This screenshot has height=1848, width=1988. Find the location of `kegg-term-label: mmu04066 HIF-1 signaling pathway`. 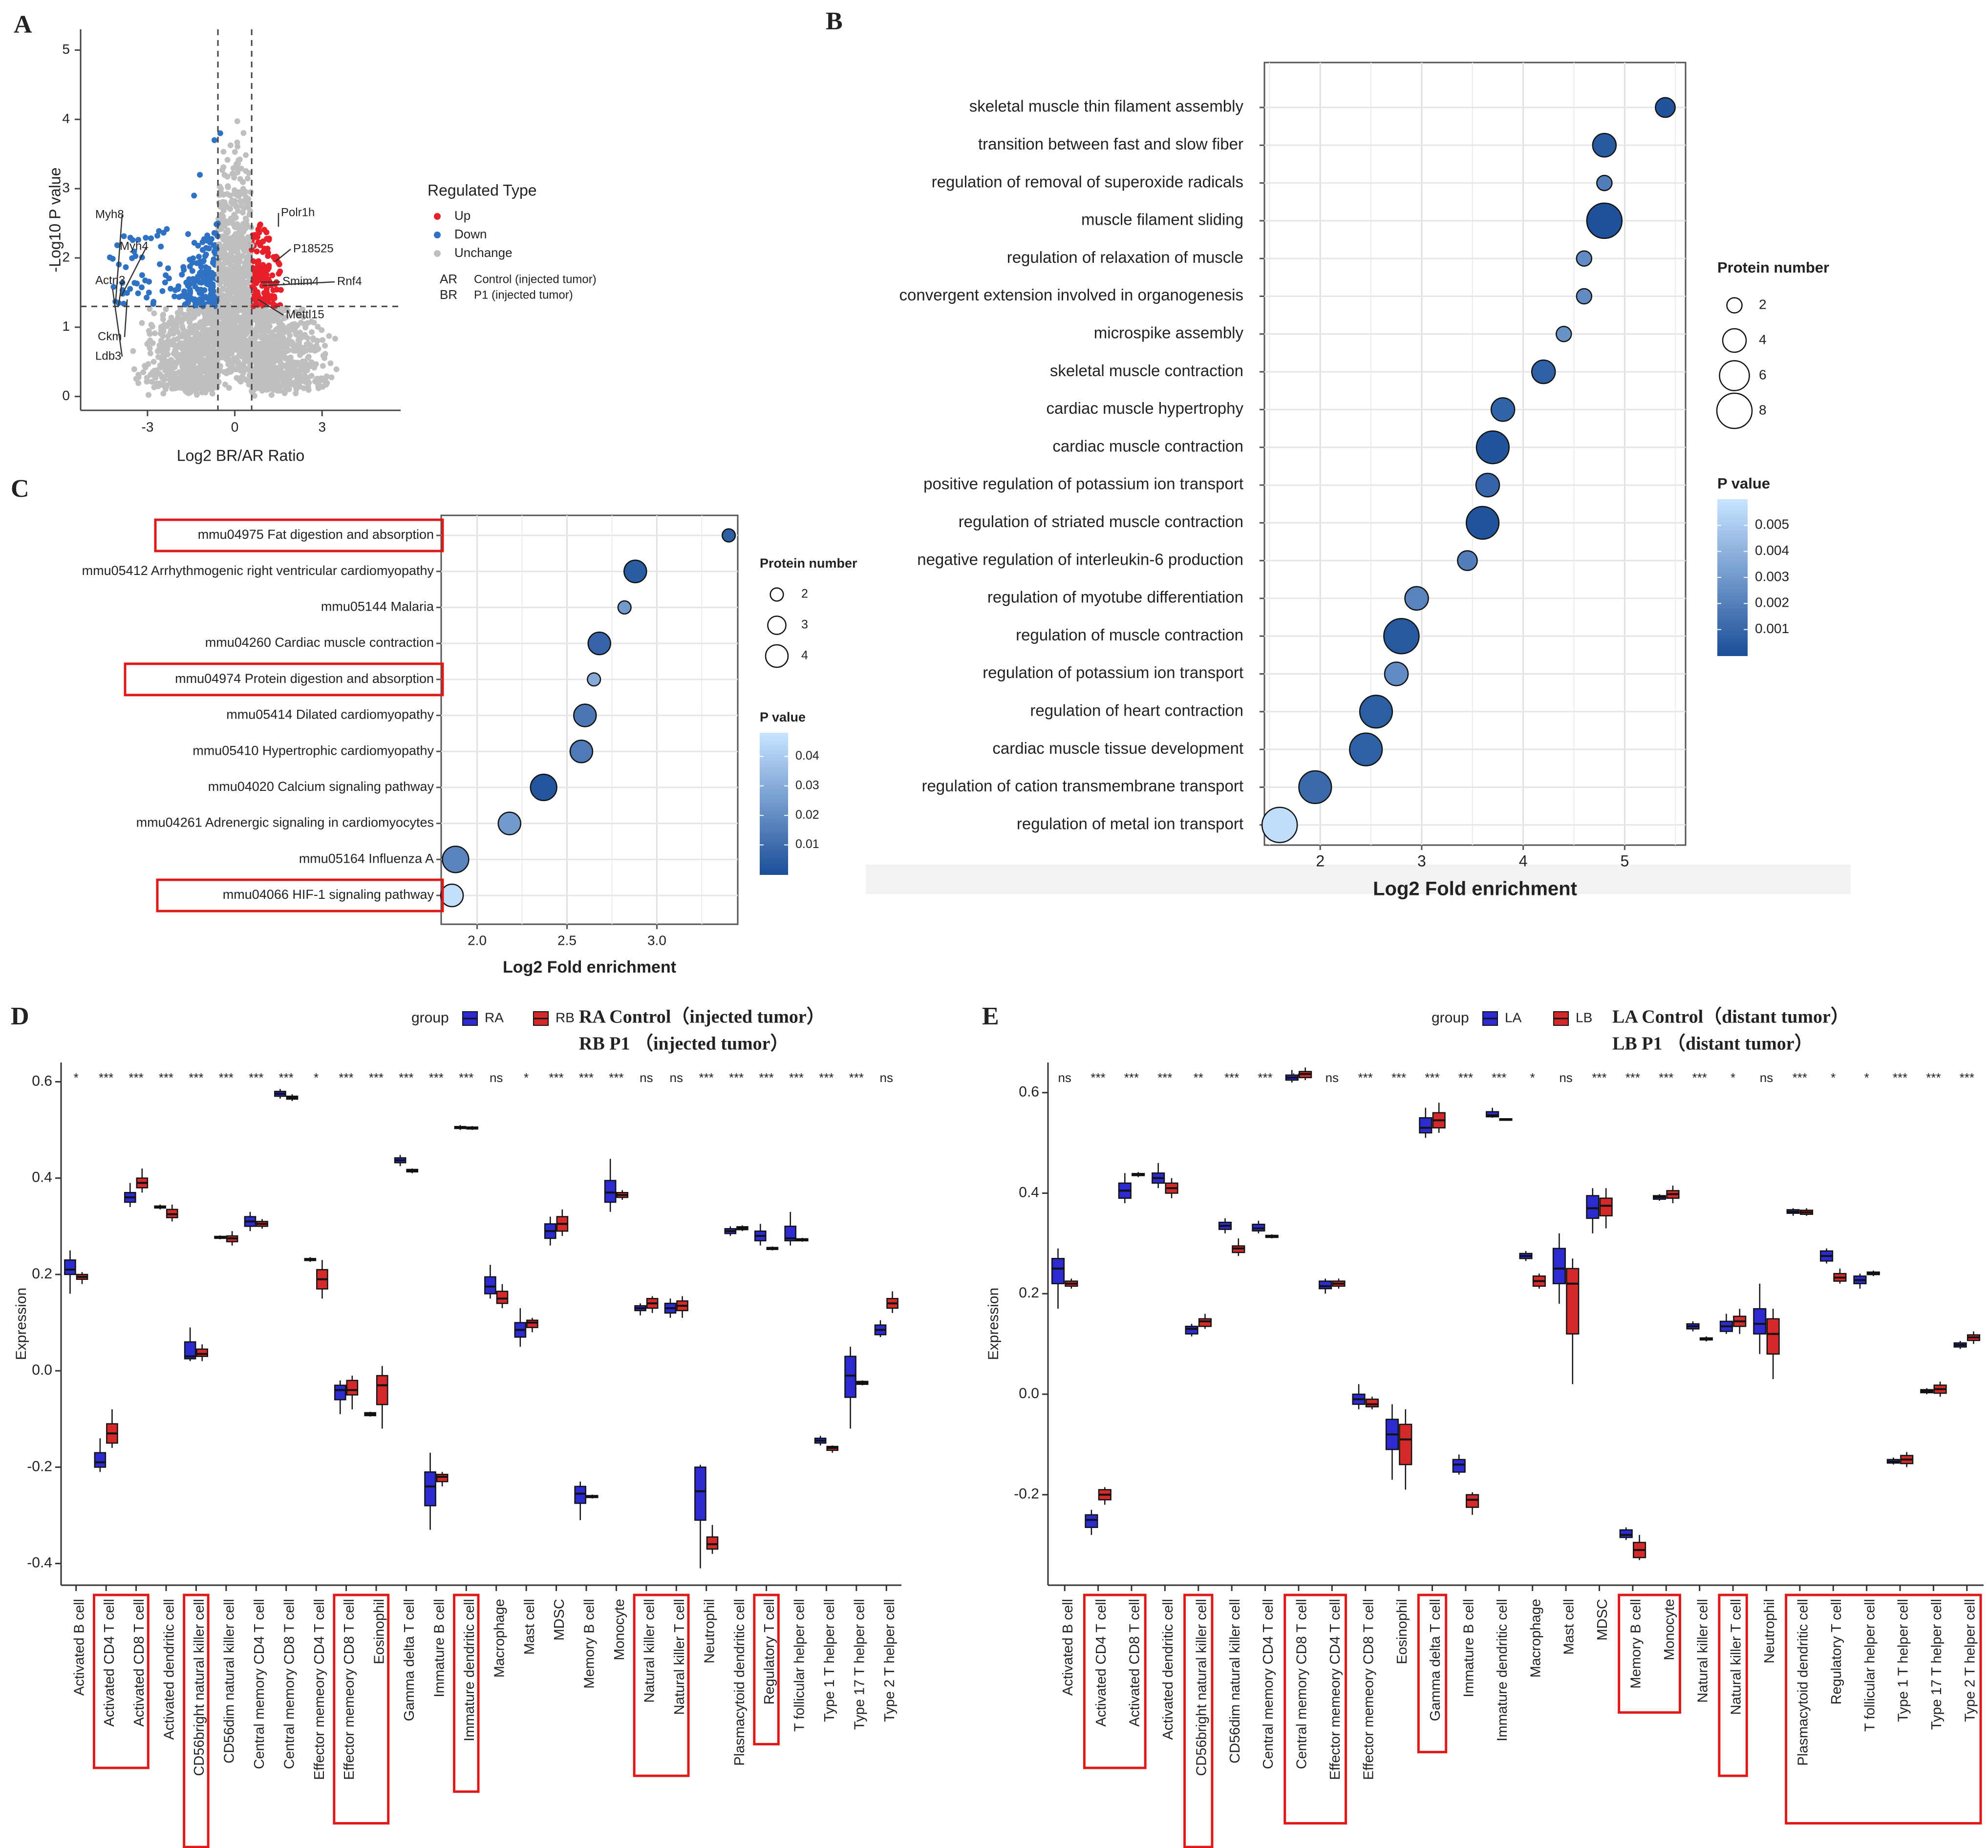

kegg-term-label: mmu04066 HIF-1 signaling pathway is located at coordinates (328, 894).